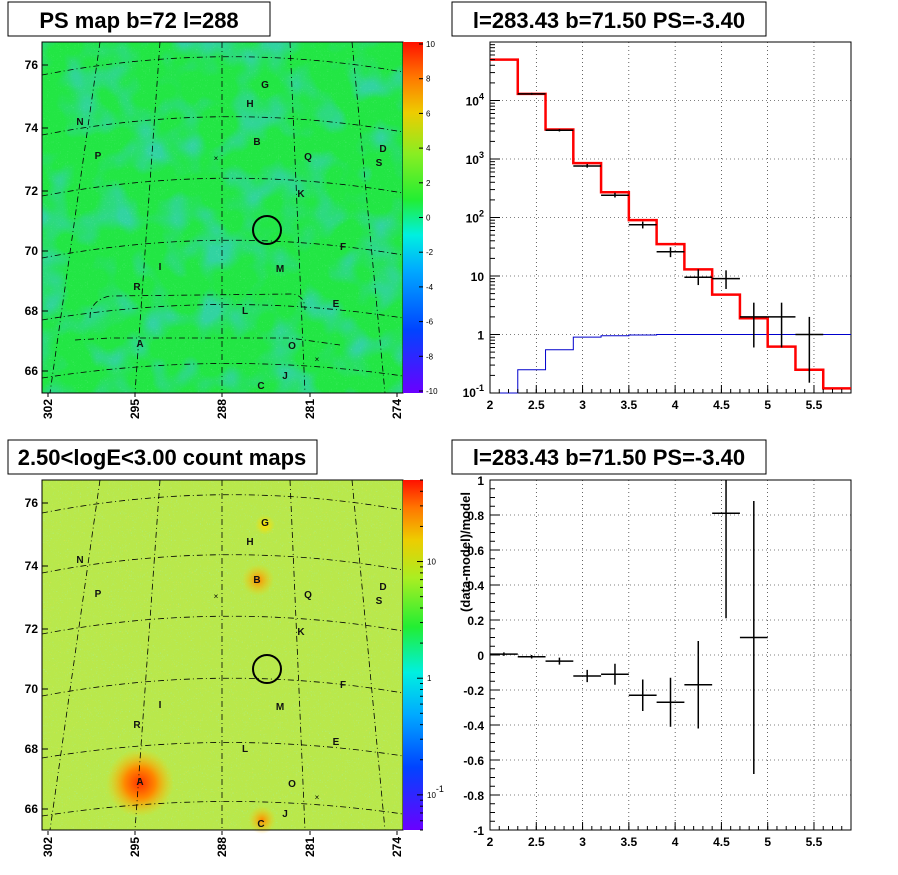  Describe the element at coordinates (135, 409) in the screenshot. I see `x-tick-label: 295` at that location.